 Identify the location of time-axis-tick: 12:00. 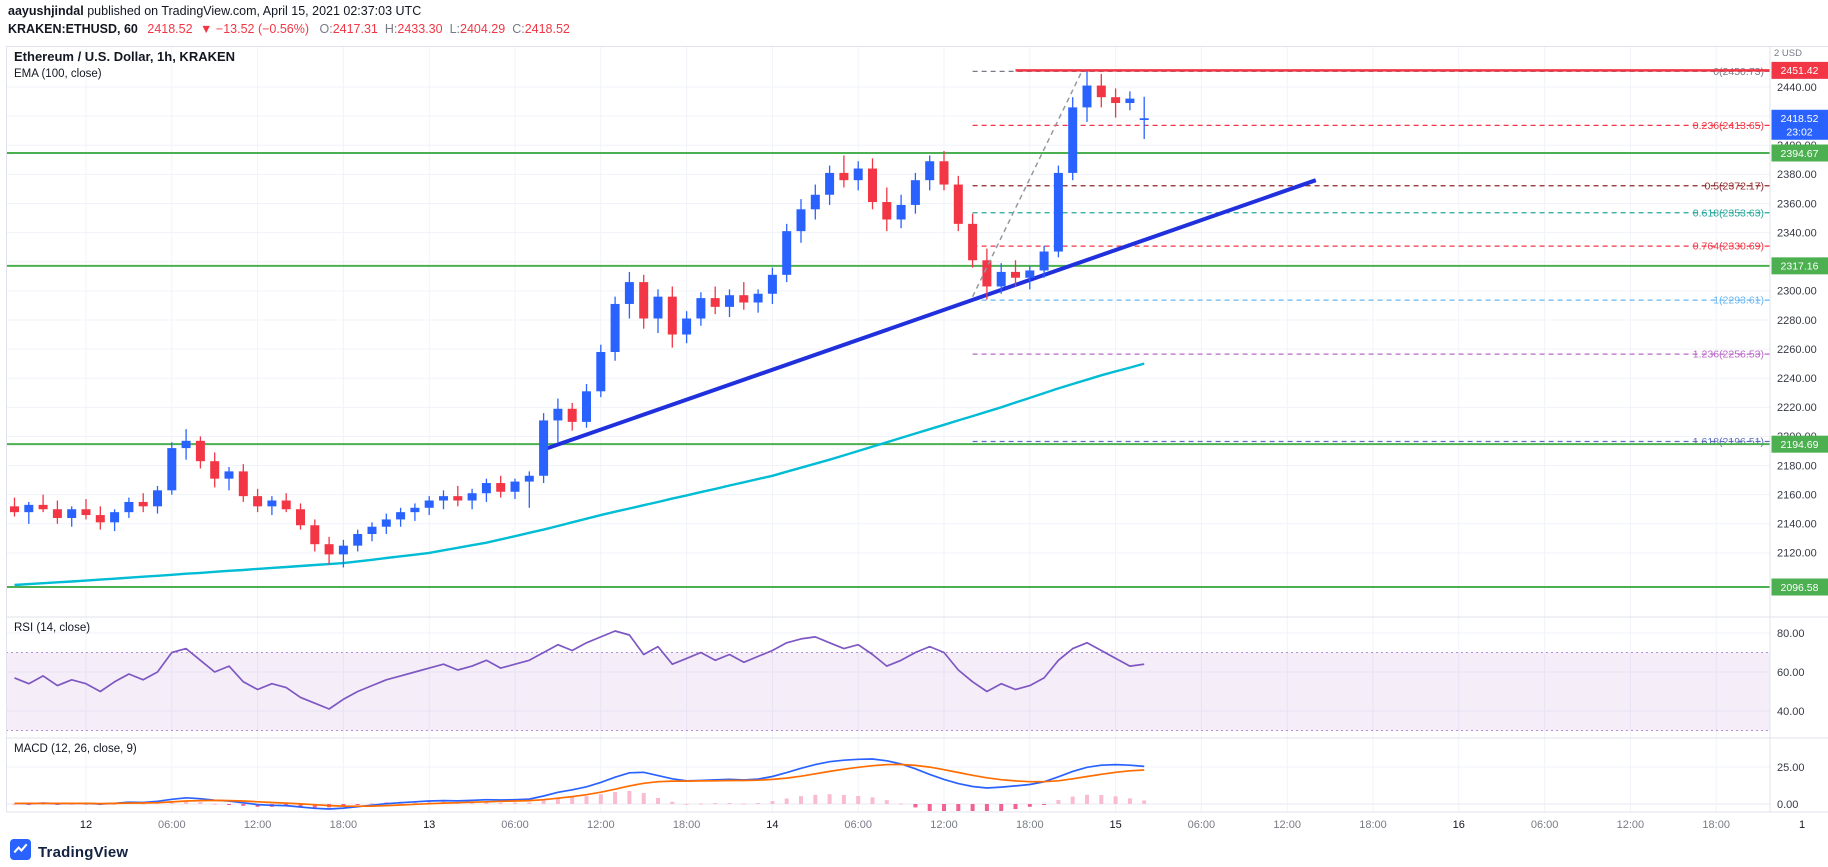
(1287, 825).